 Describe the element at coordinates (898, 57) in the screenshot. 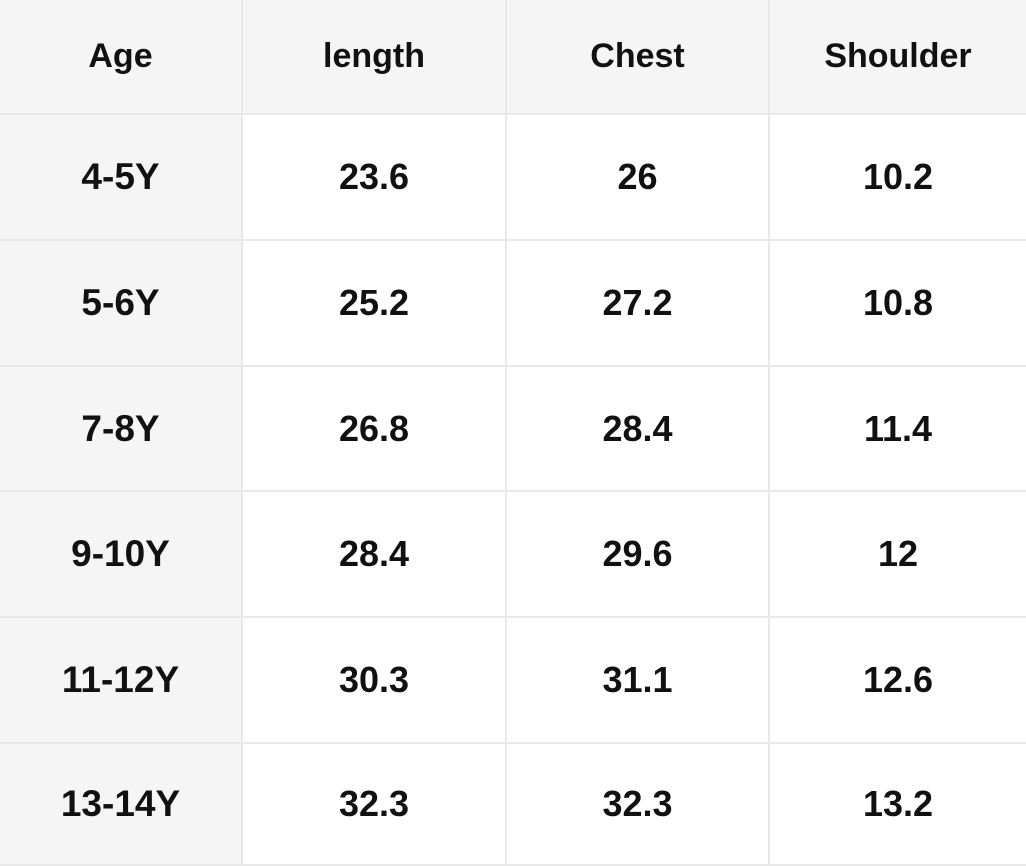

I see `header-cell: Shoulder` at that location.